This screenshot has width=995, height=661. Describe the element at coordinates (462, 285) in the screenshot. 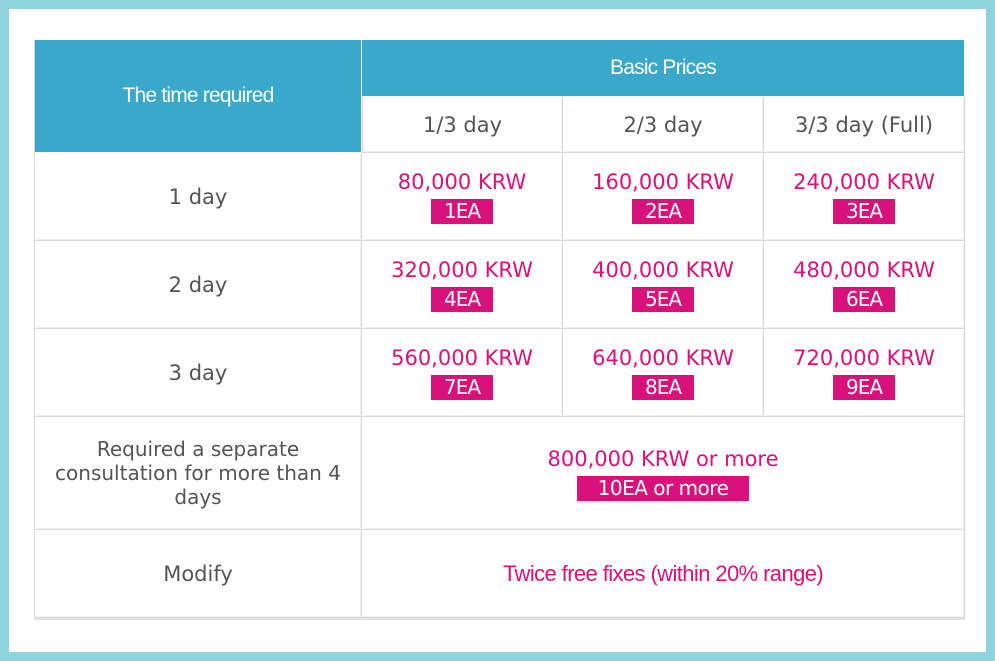

I see `price-cell: 320,000 KRW 4EA` at that location.